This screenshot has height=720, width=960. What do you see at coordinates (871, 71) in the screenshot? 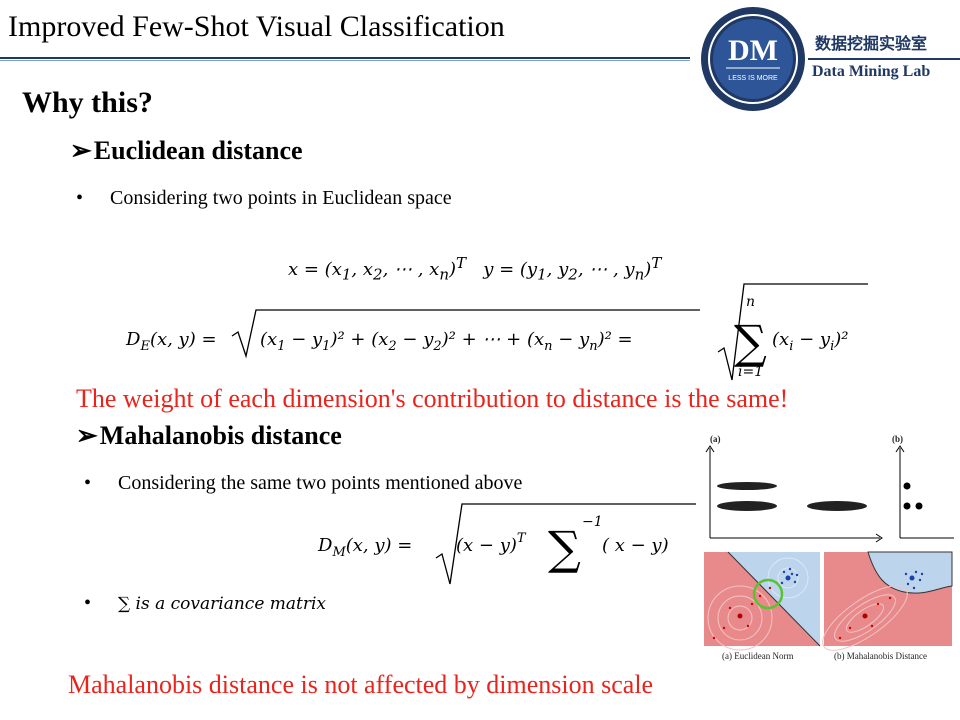
I see `lab-name-english: Data Mining Lab` at bounding box center [871, 71].